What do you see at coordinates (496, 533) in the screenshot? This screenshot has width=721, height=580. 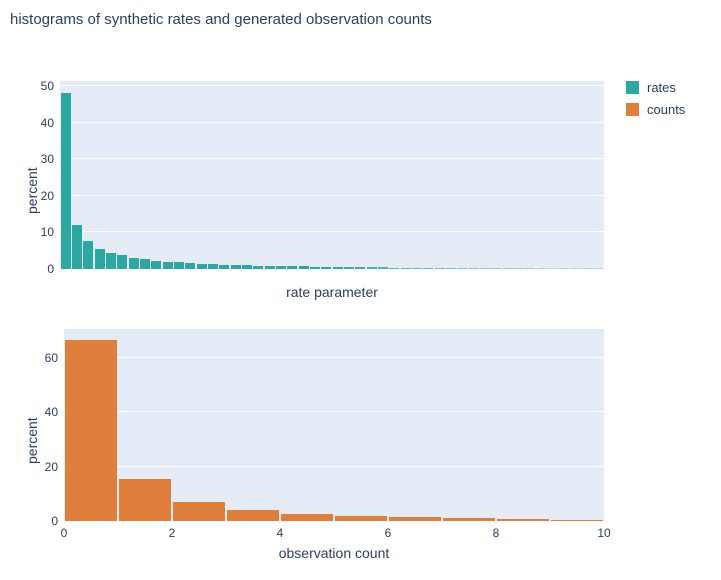 I see `x-tick-label: 8` at bounding box center [496, 533].